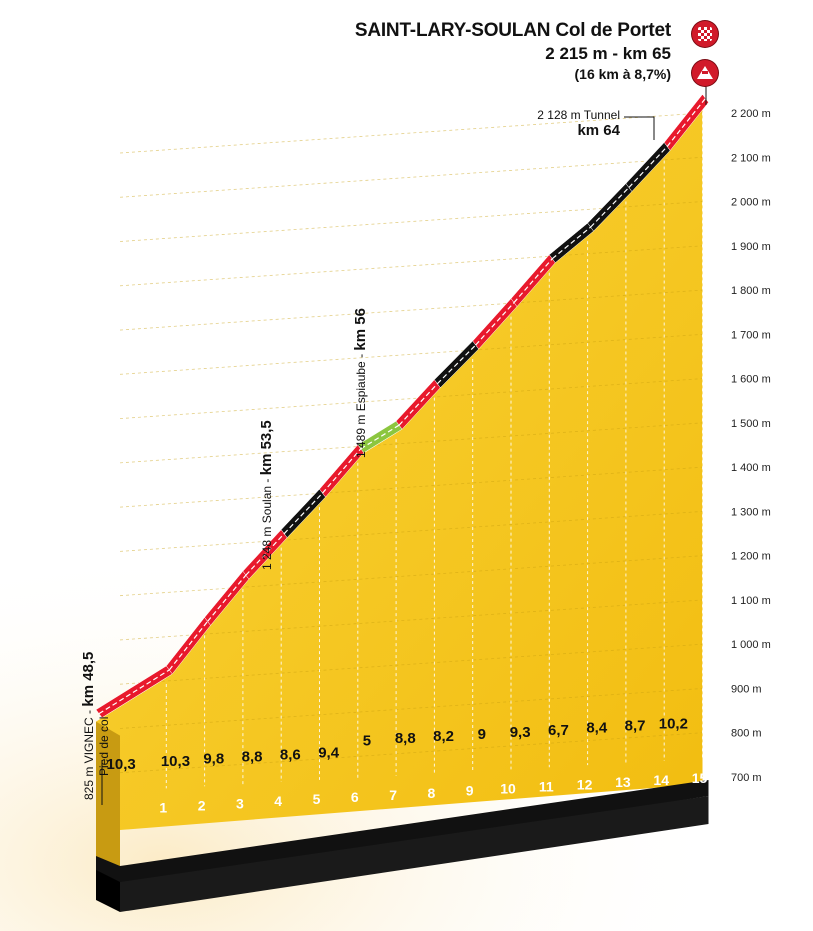 The width and height of the screenshot is (813, 931). Describe the element at coordinates (751, 424) in the screenshot. I see `y-tick-label: 1 500 m` at that location.